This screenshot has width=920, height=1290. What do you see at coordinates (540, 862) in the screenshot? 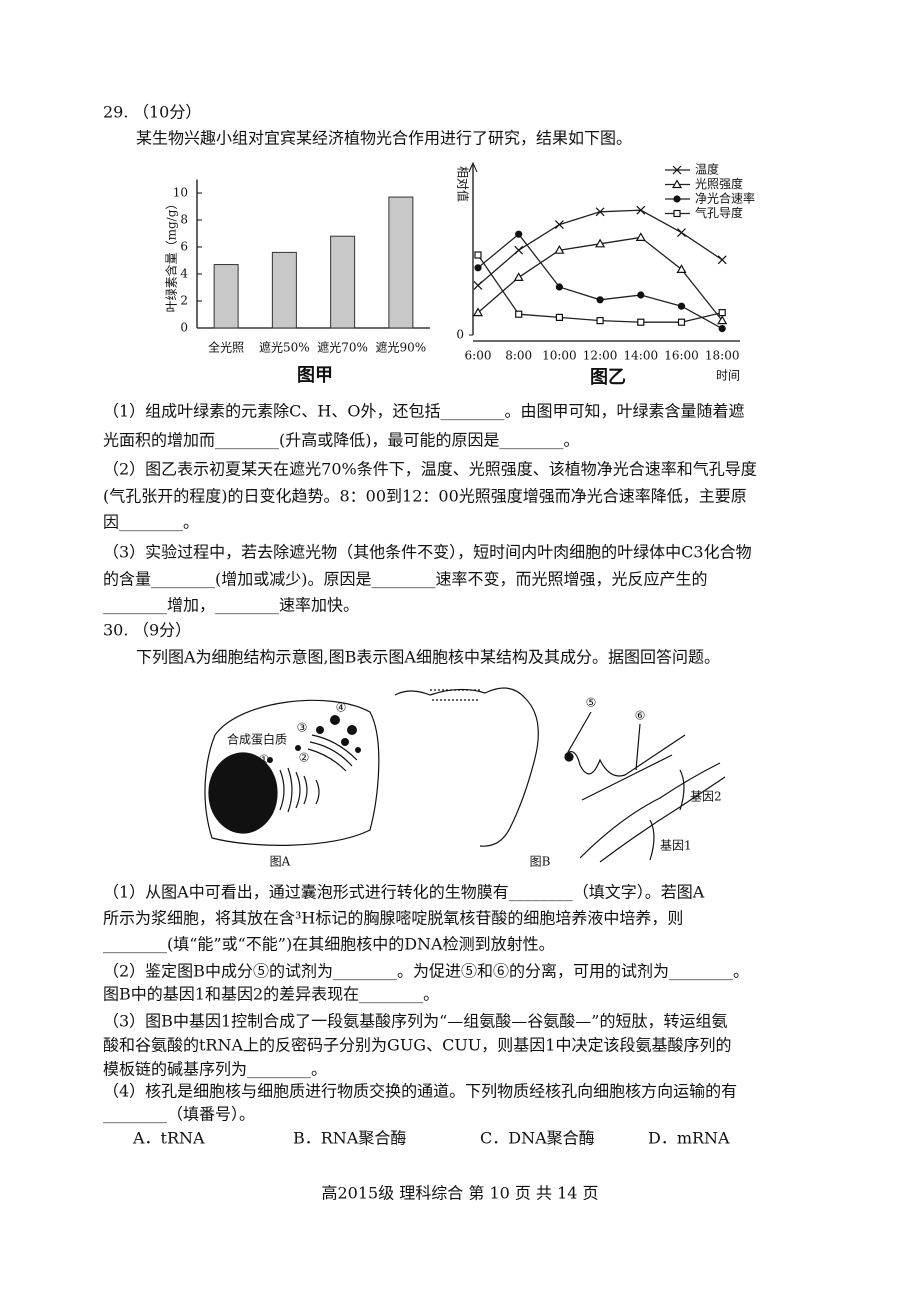
I see `figure-caption: 图B` at bounding box center [540, 862].